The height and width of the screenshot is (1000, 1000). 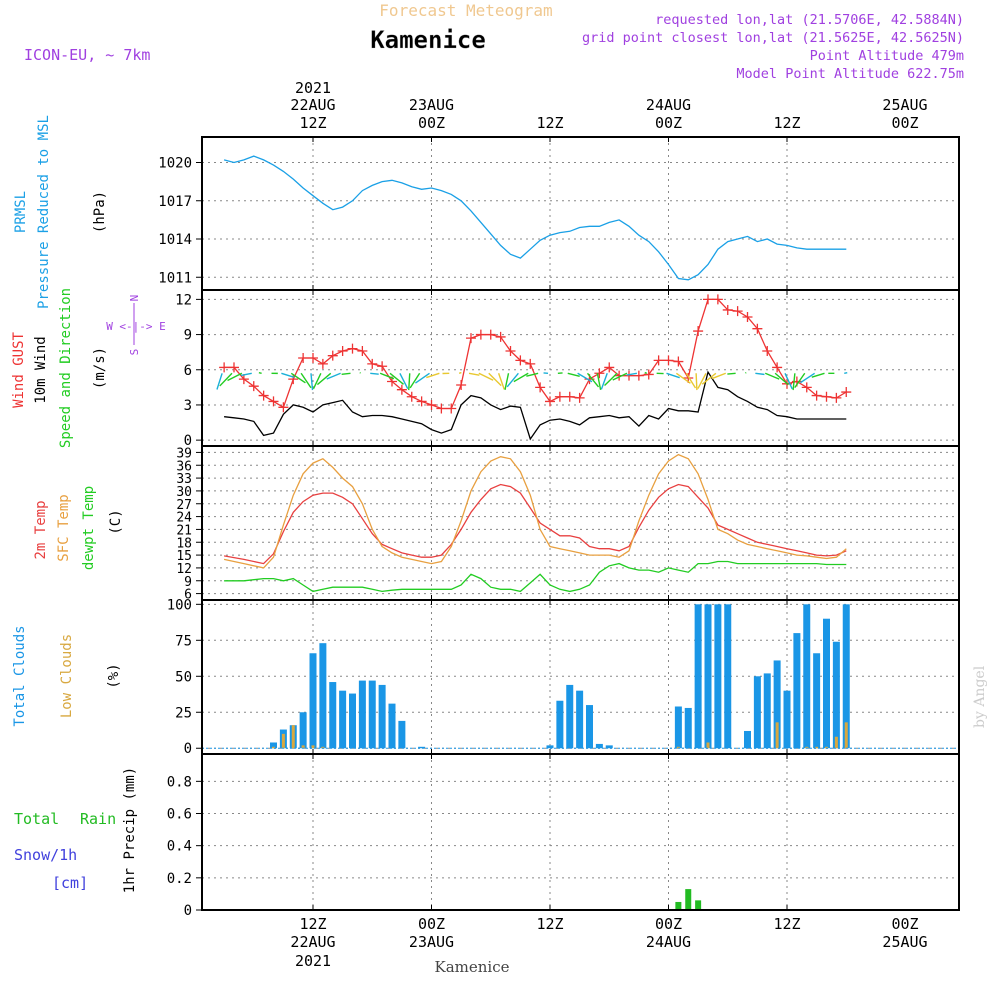 I want to click on compass-s: S, so click(x=134, y=352).